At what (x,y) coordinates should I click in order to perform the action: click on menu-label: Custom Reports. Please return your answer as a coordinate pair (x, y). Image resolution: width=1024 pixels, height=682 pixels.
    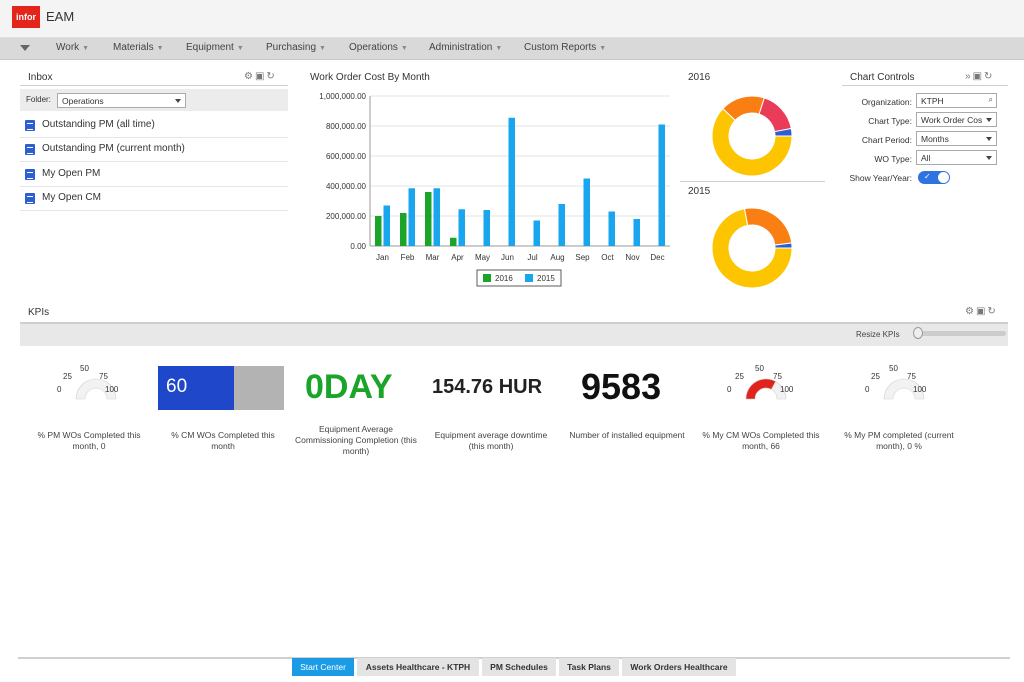
    Looking at the image, I should click on (560, 47).